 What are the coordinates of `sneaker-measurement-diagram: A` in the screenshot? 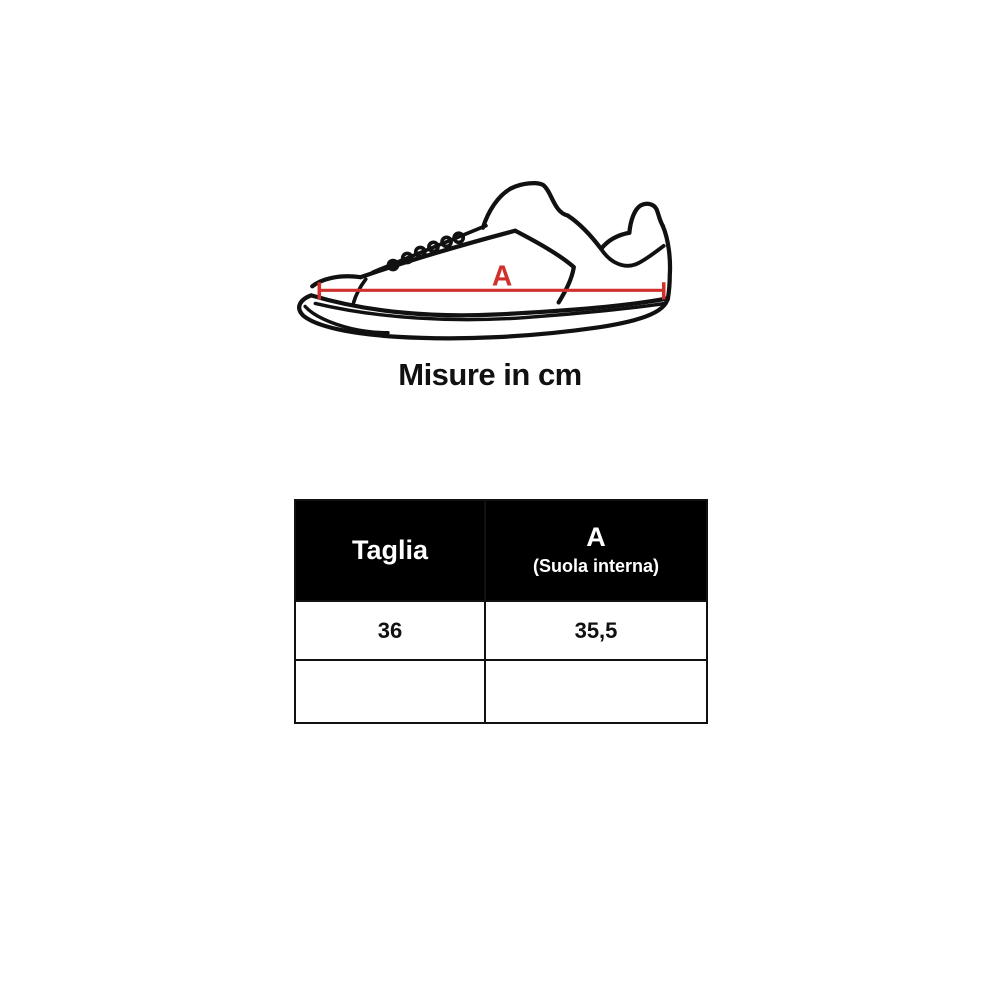 It's located at (485, 261).